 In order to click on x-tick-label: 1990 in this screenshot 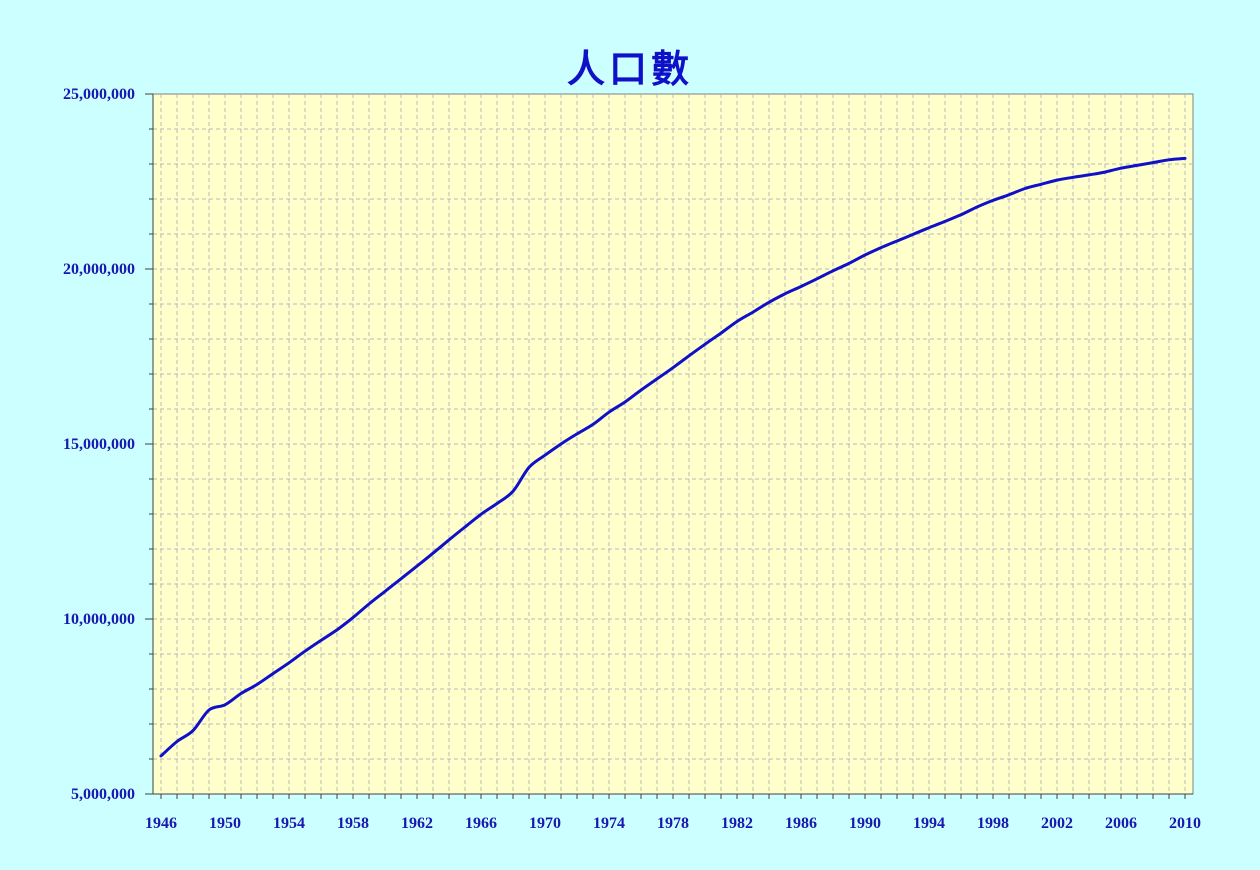, I will do `click(865, 823)`.